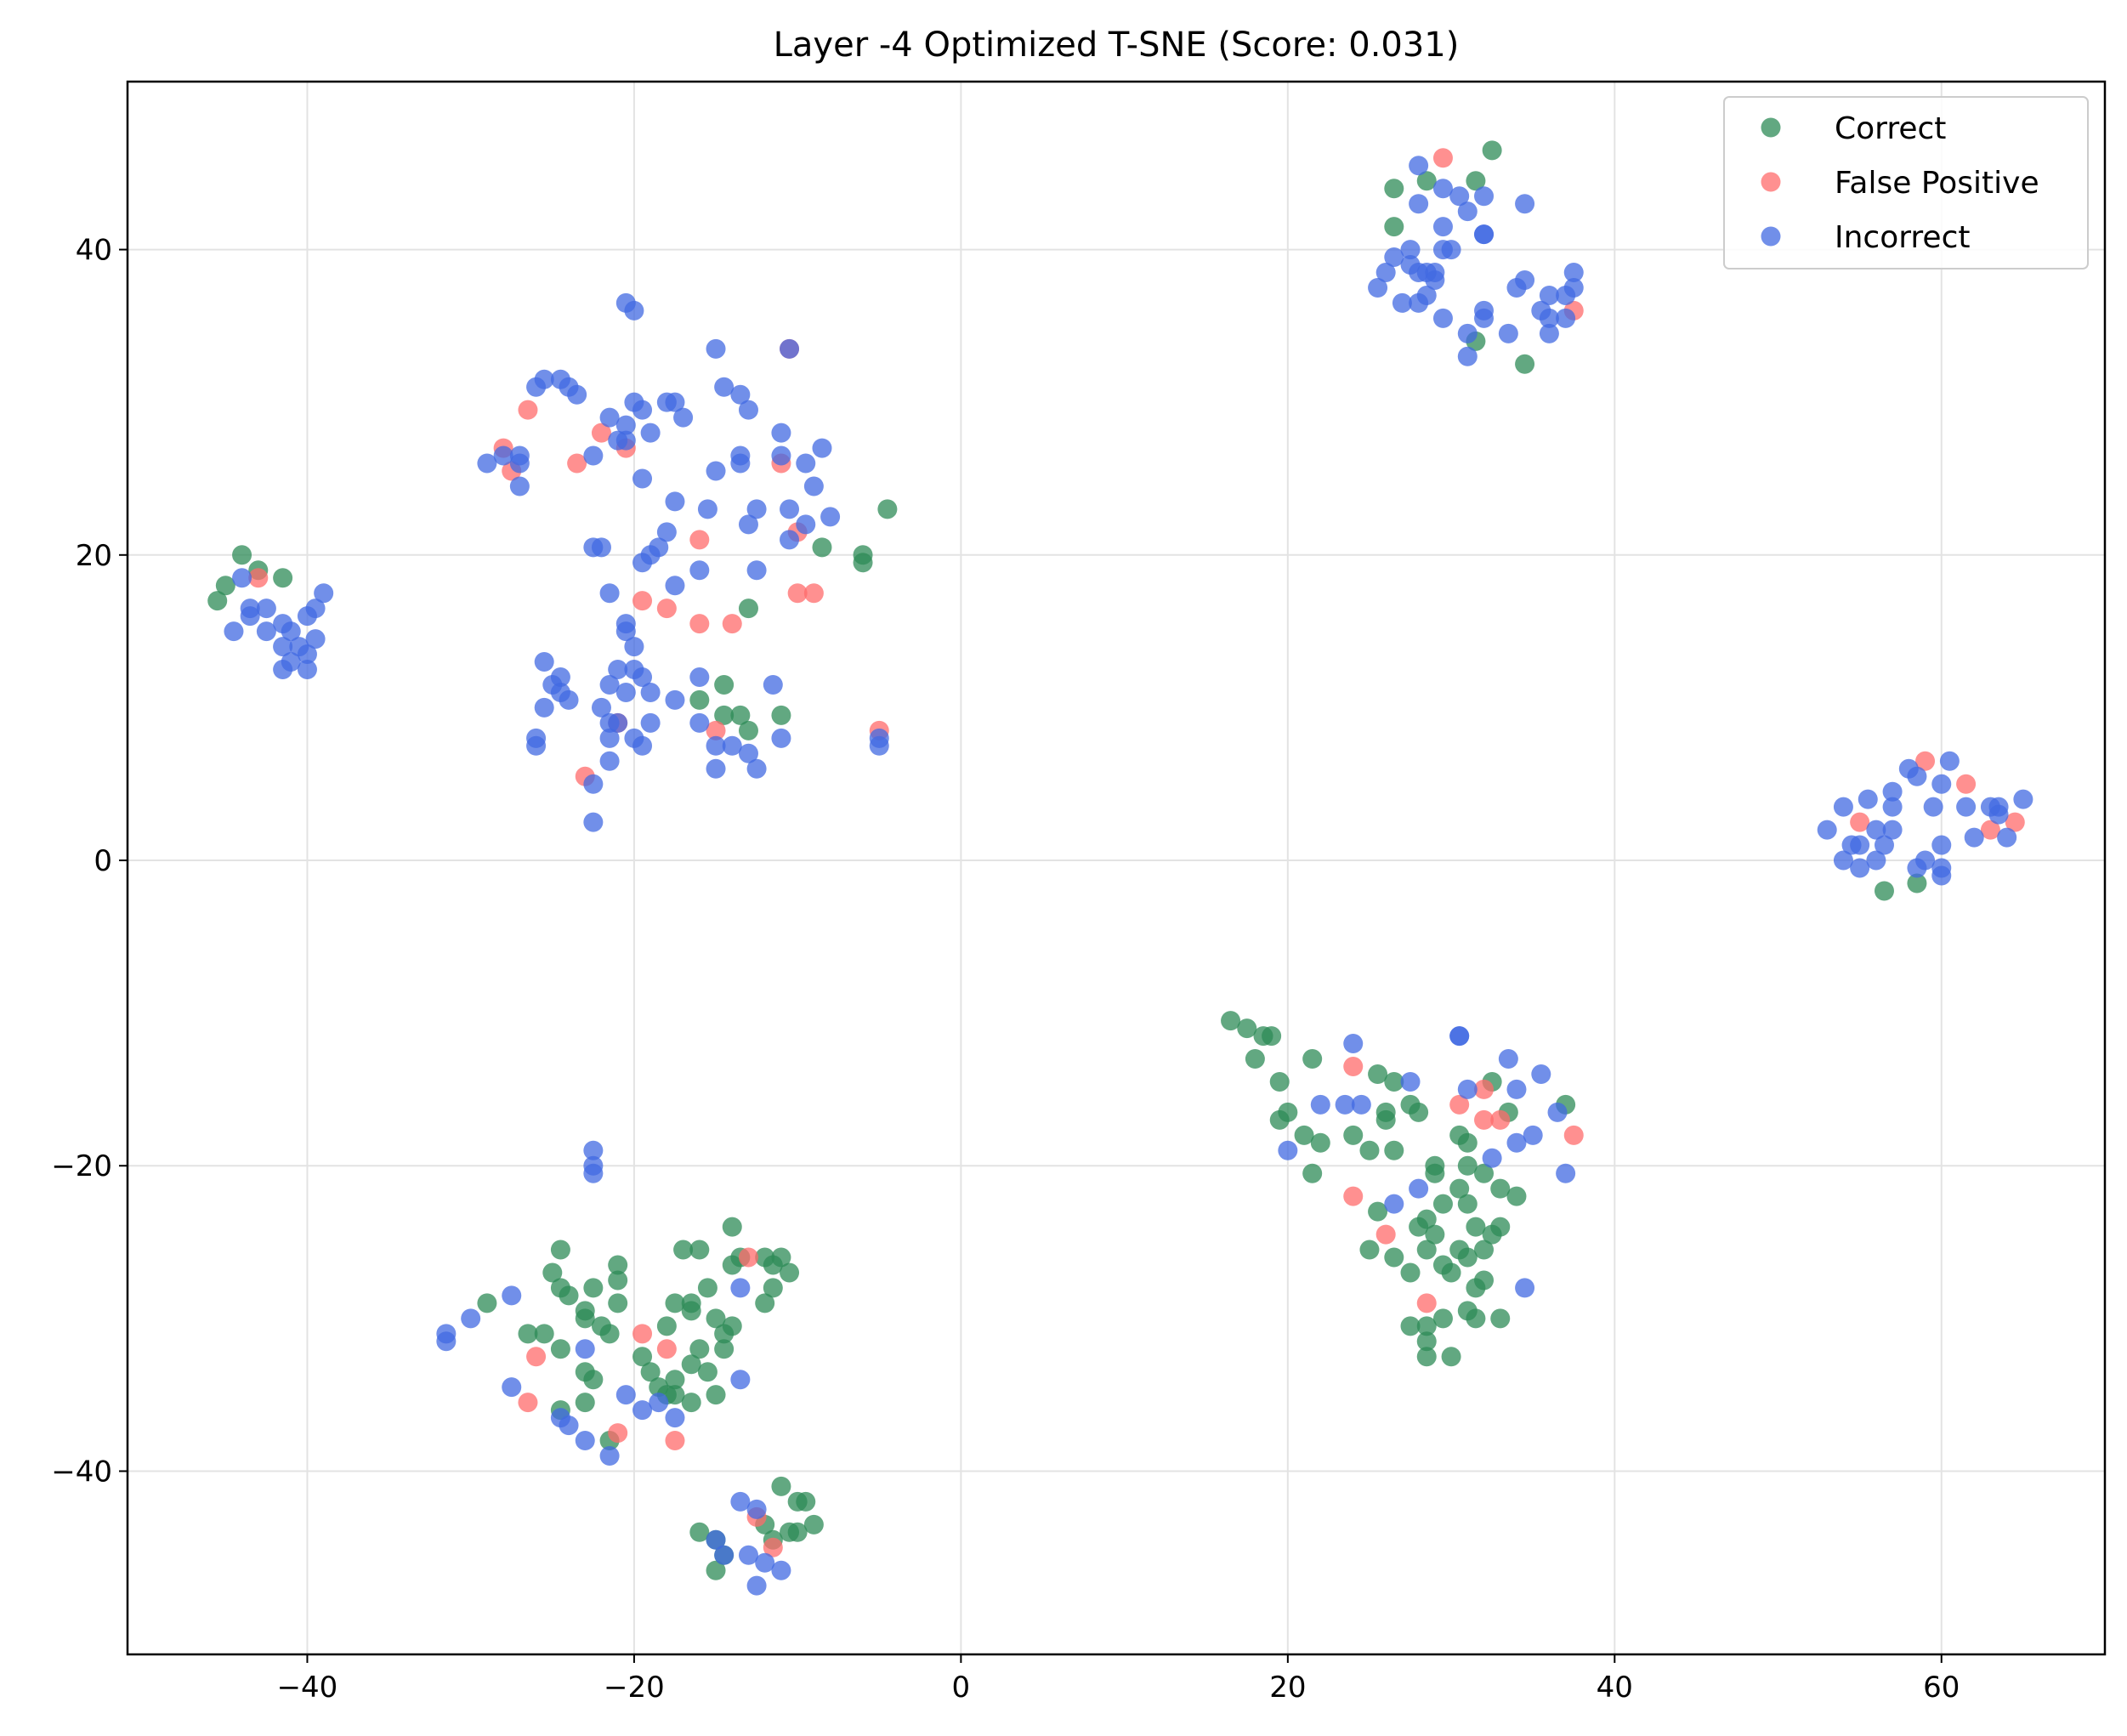  What do you see at coordinates (94, 556) in the screenshot?
I see `y-tick-label: 20` at bounding box center [94, 556].